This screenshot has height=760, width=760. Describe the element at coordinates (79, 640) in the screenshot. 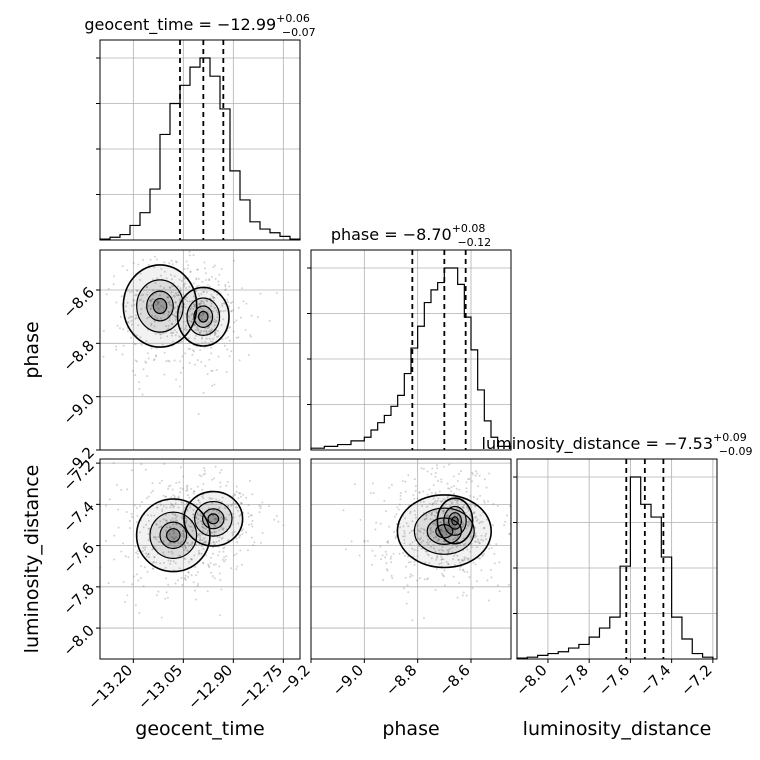

I see `y-tick-label-luminosity_distance-0: −8.0` at that location.